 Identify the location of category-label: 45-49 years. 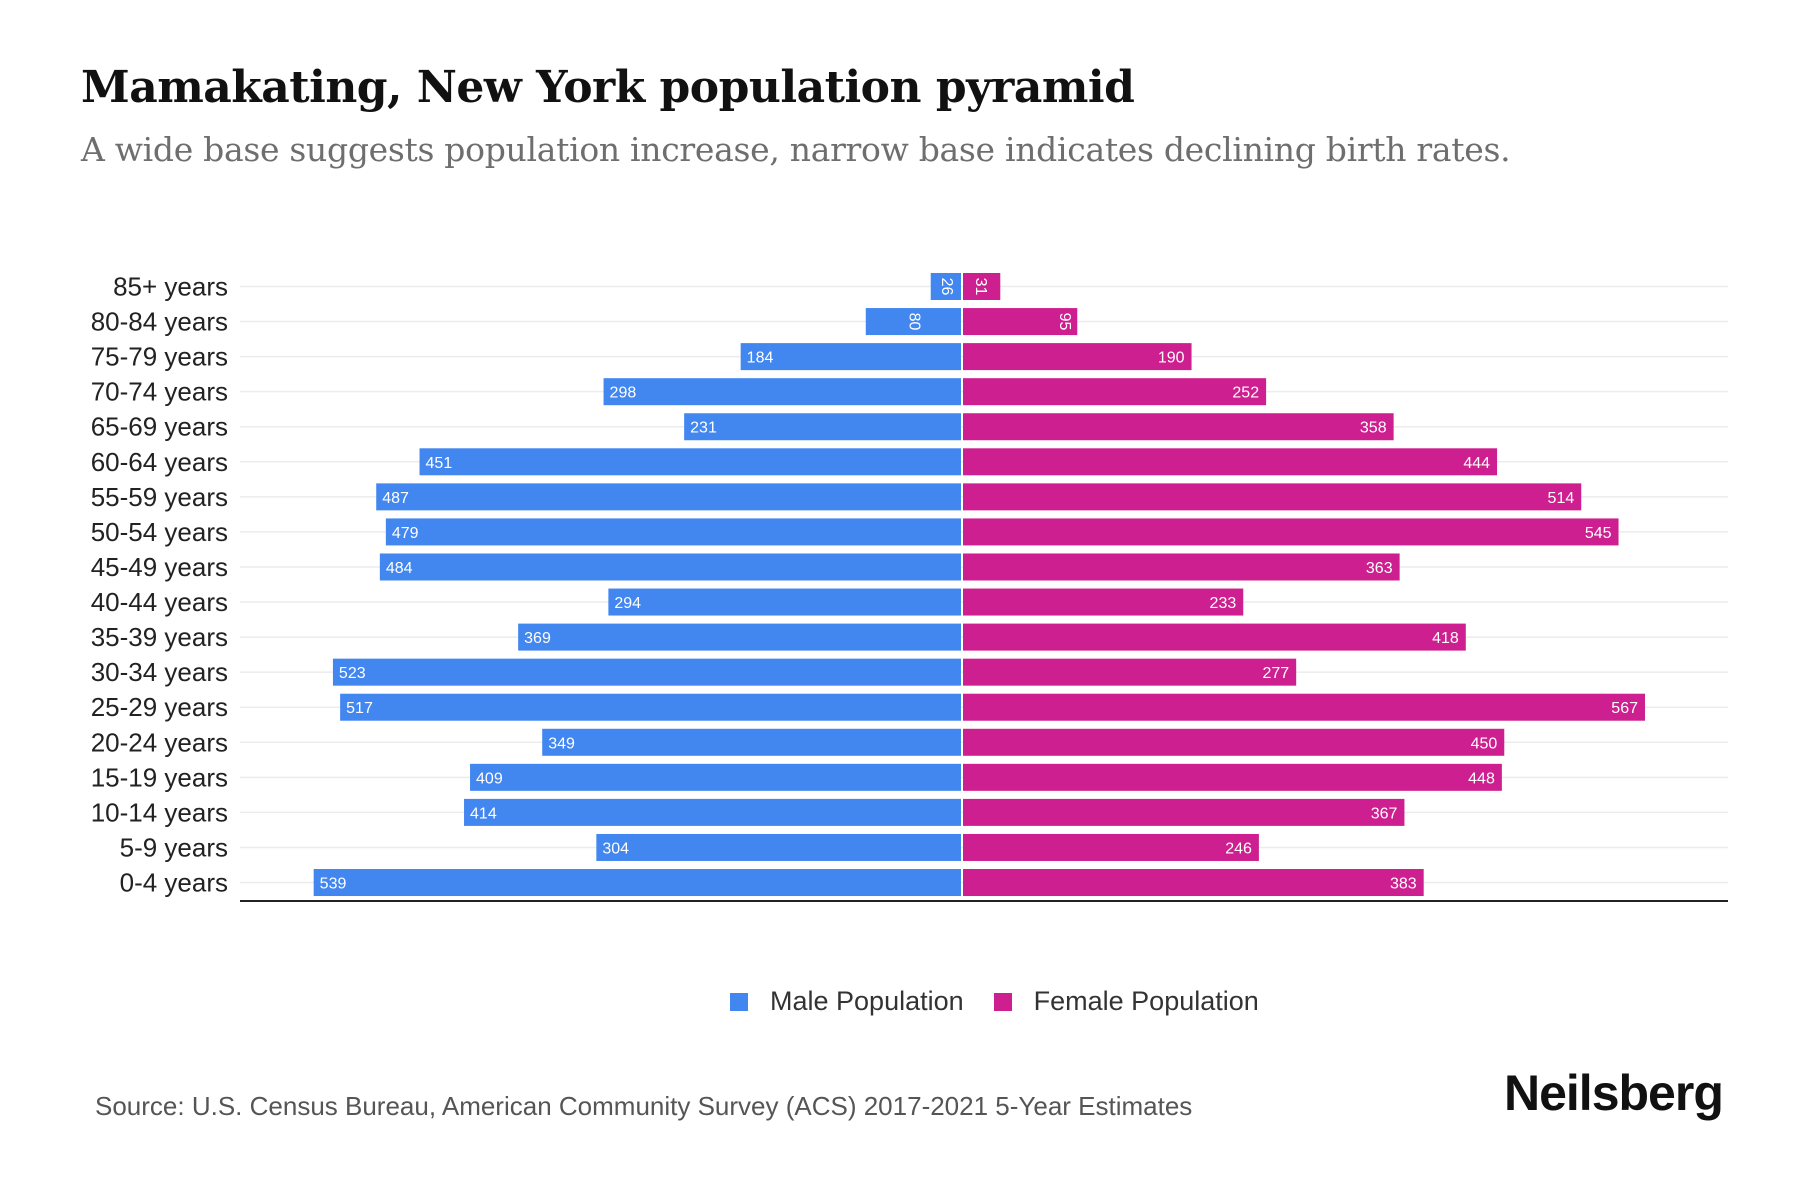
(159, 567).